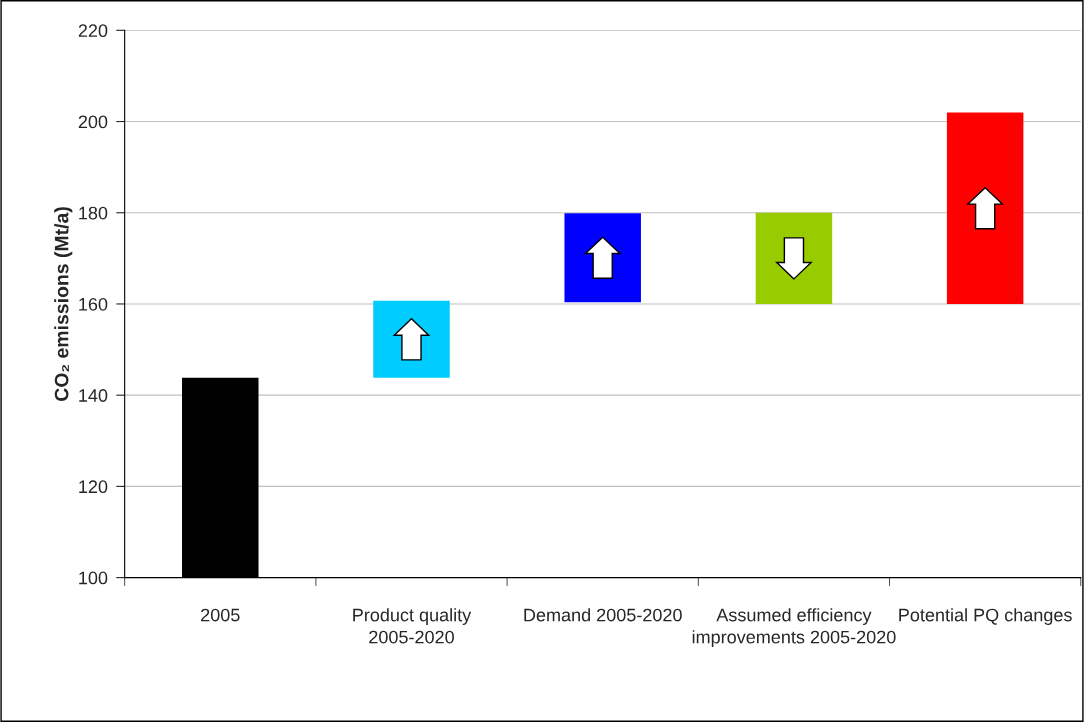  What do you see at coordinates (93, 578) in the screenshot?
I see `y-tick-label: 100` at bounding box center [93, 578].